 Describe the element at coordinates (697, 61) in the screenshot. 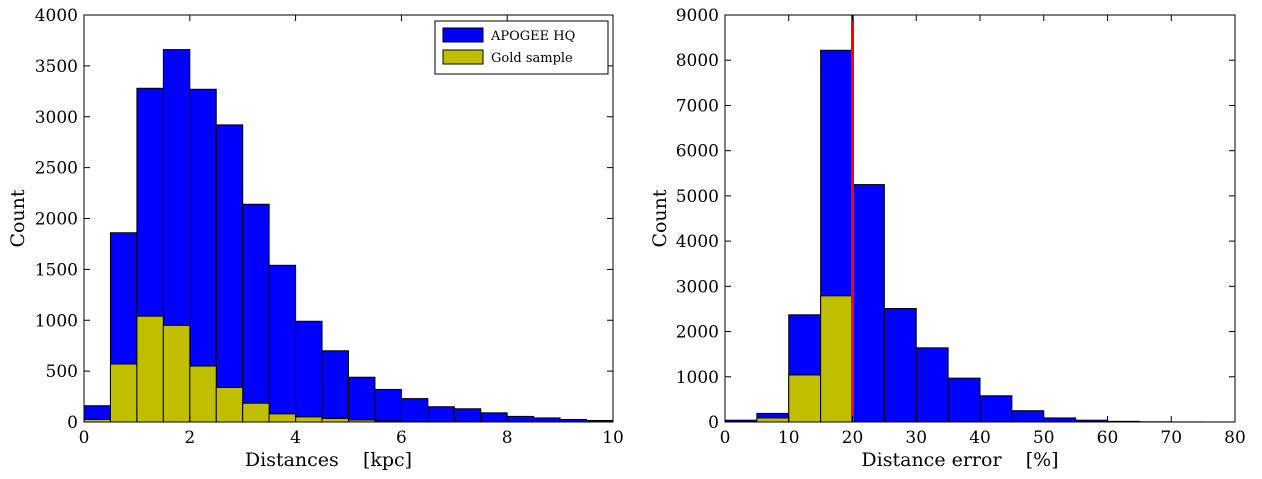

I see `y-tick-label: 8000` at that location.